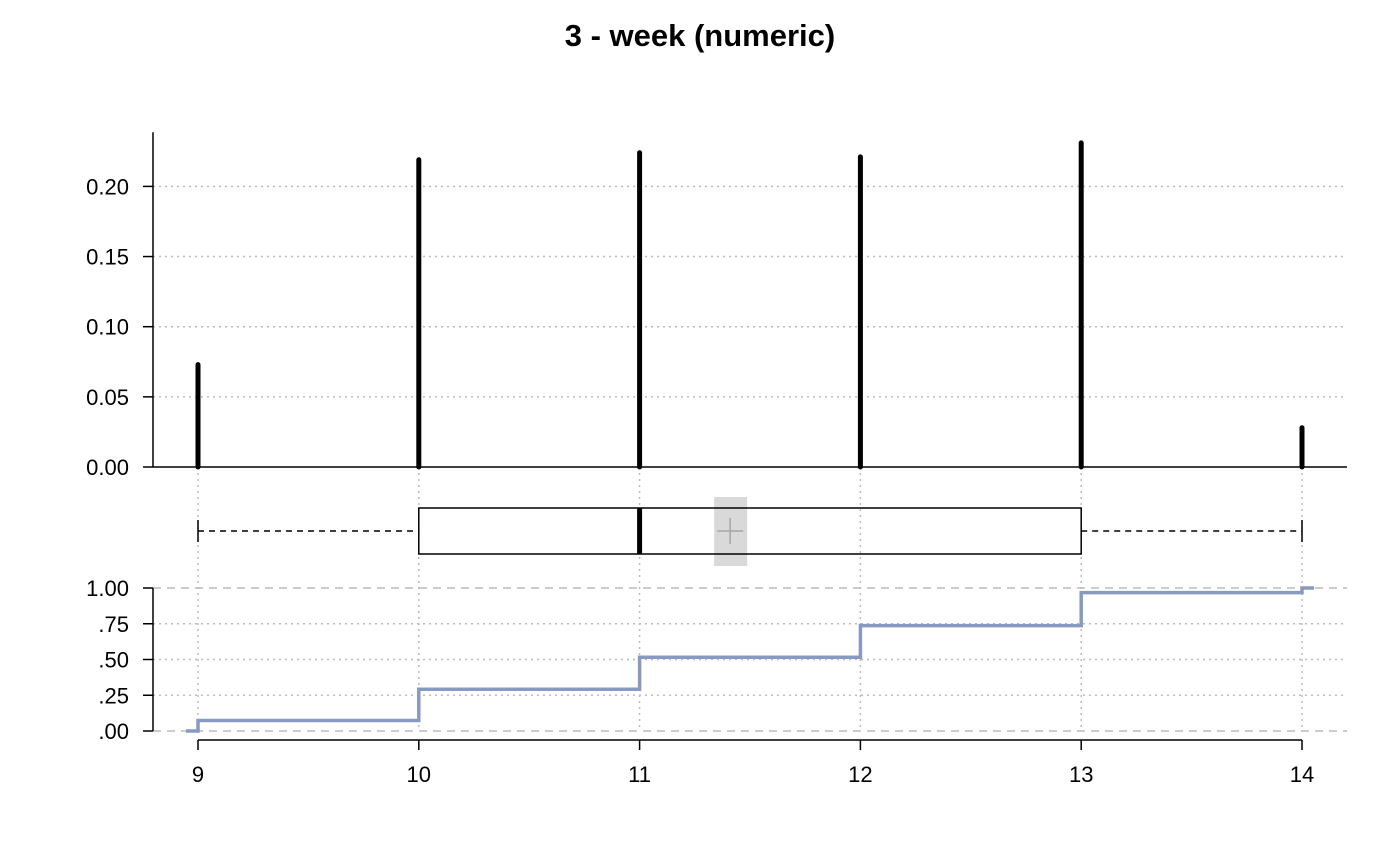 The width and height of the screenshot is (1400, 866). I want to click on chart-title: 3 - week (numeric), so click(700, 35).